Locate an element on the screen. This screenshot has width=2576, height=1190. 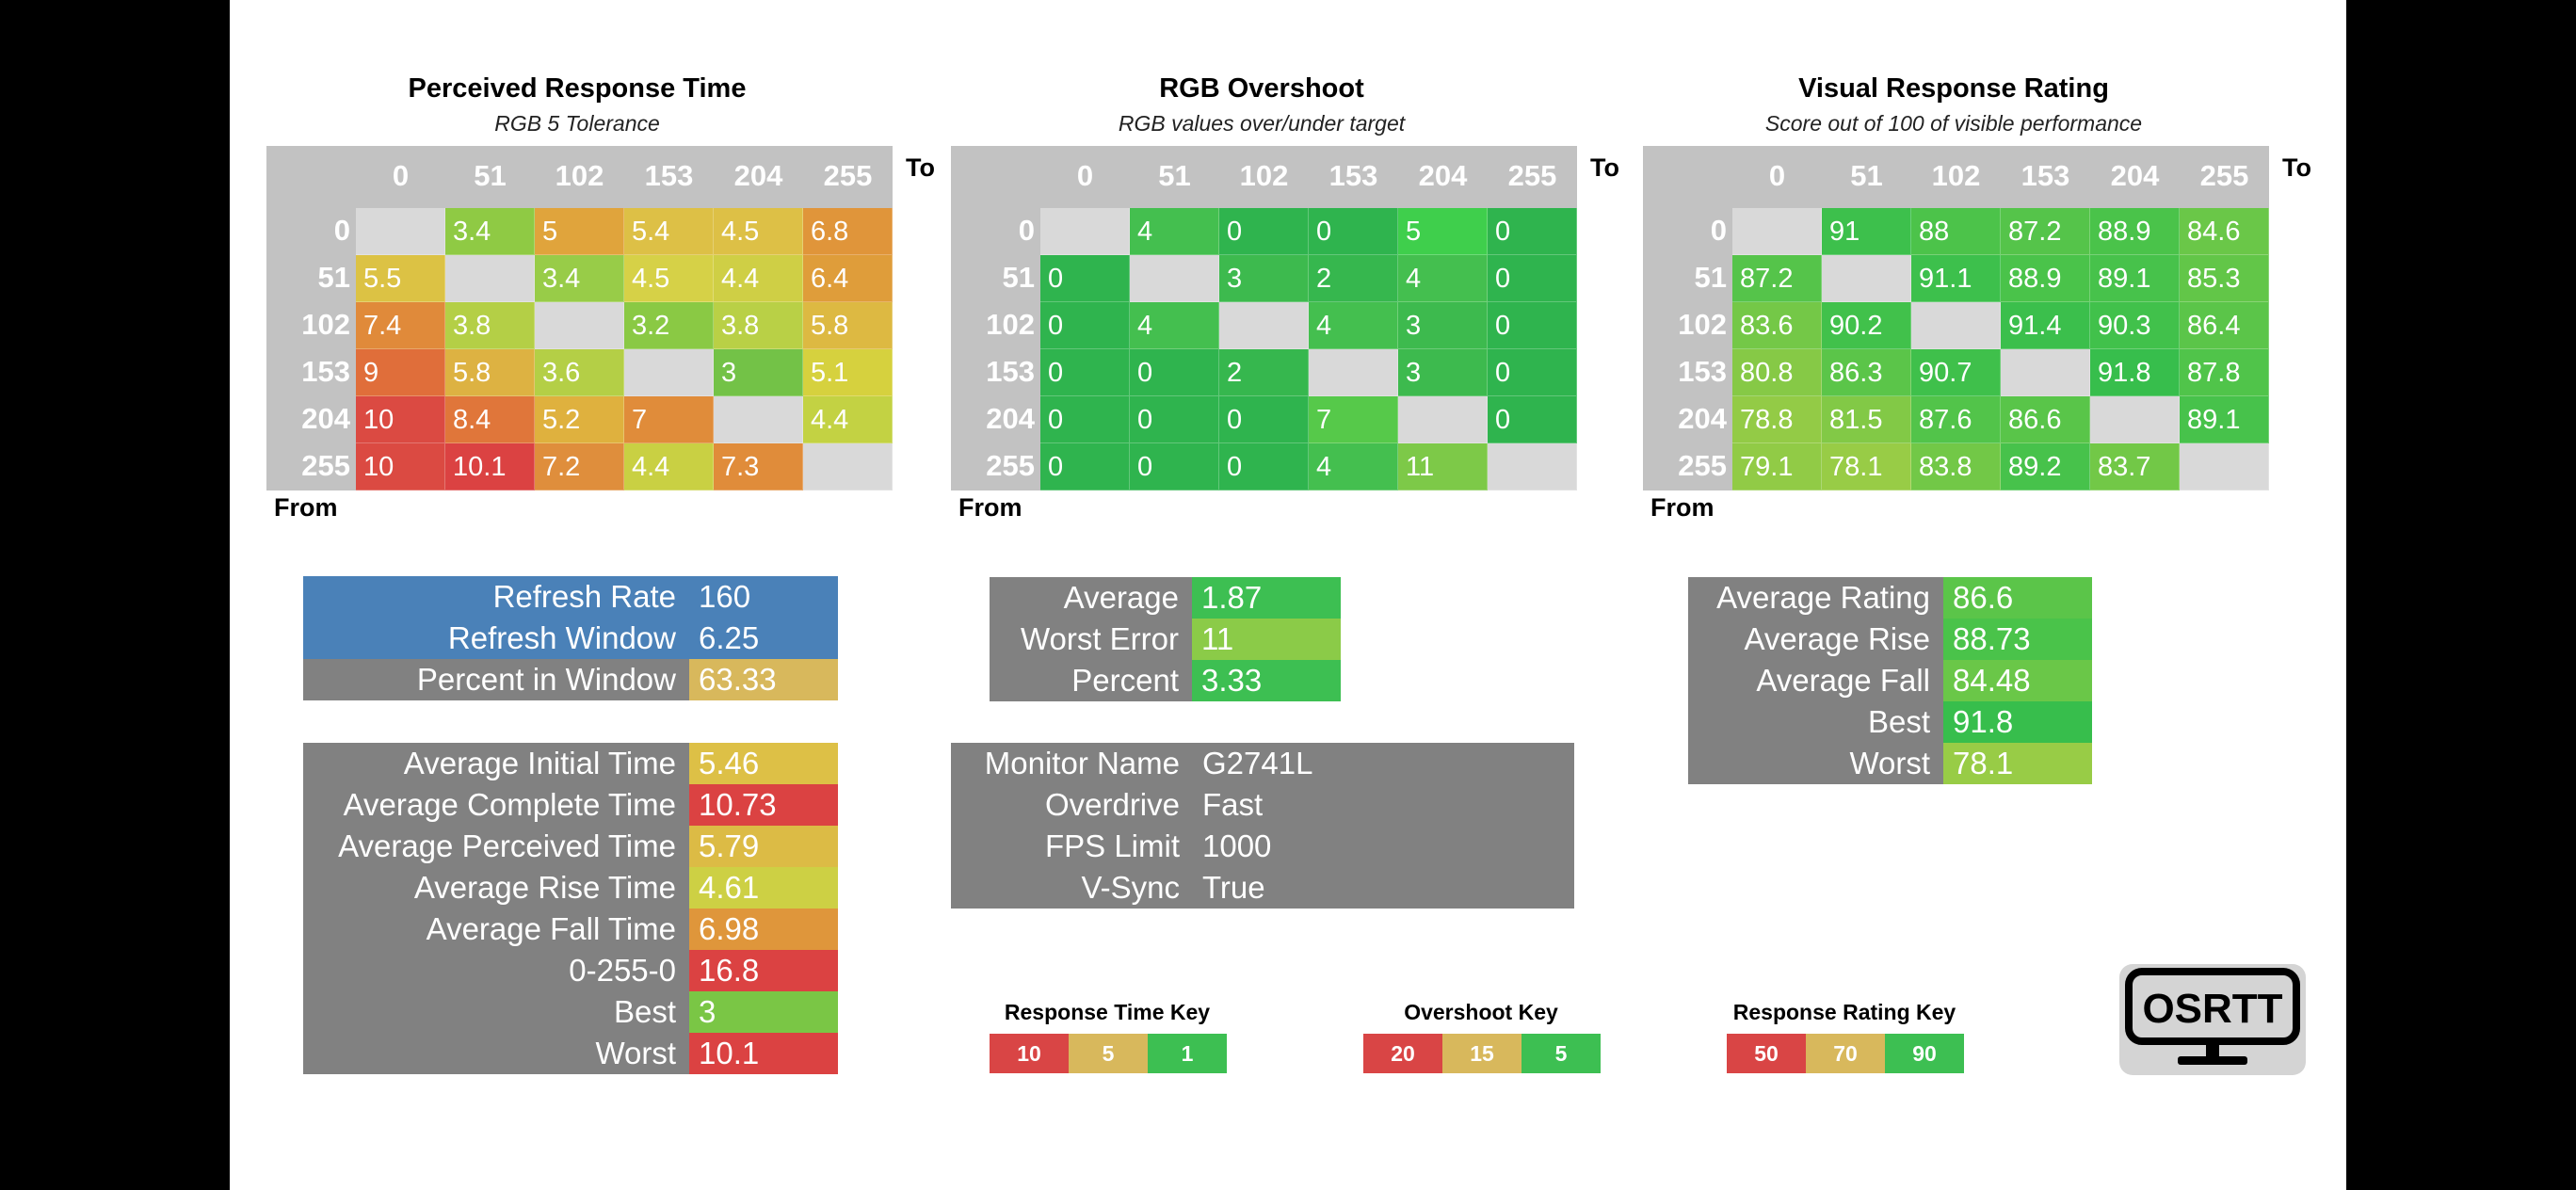
stat-value: 11 is located at coordinates (1266, 639).